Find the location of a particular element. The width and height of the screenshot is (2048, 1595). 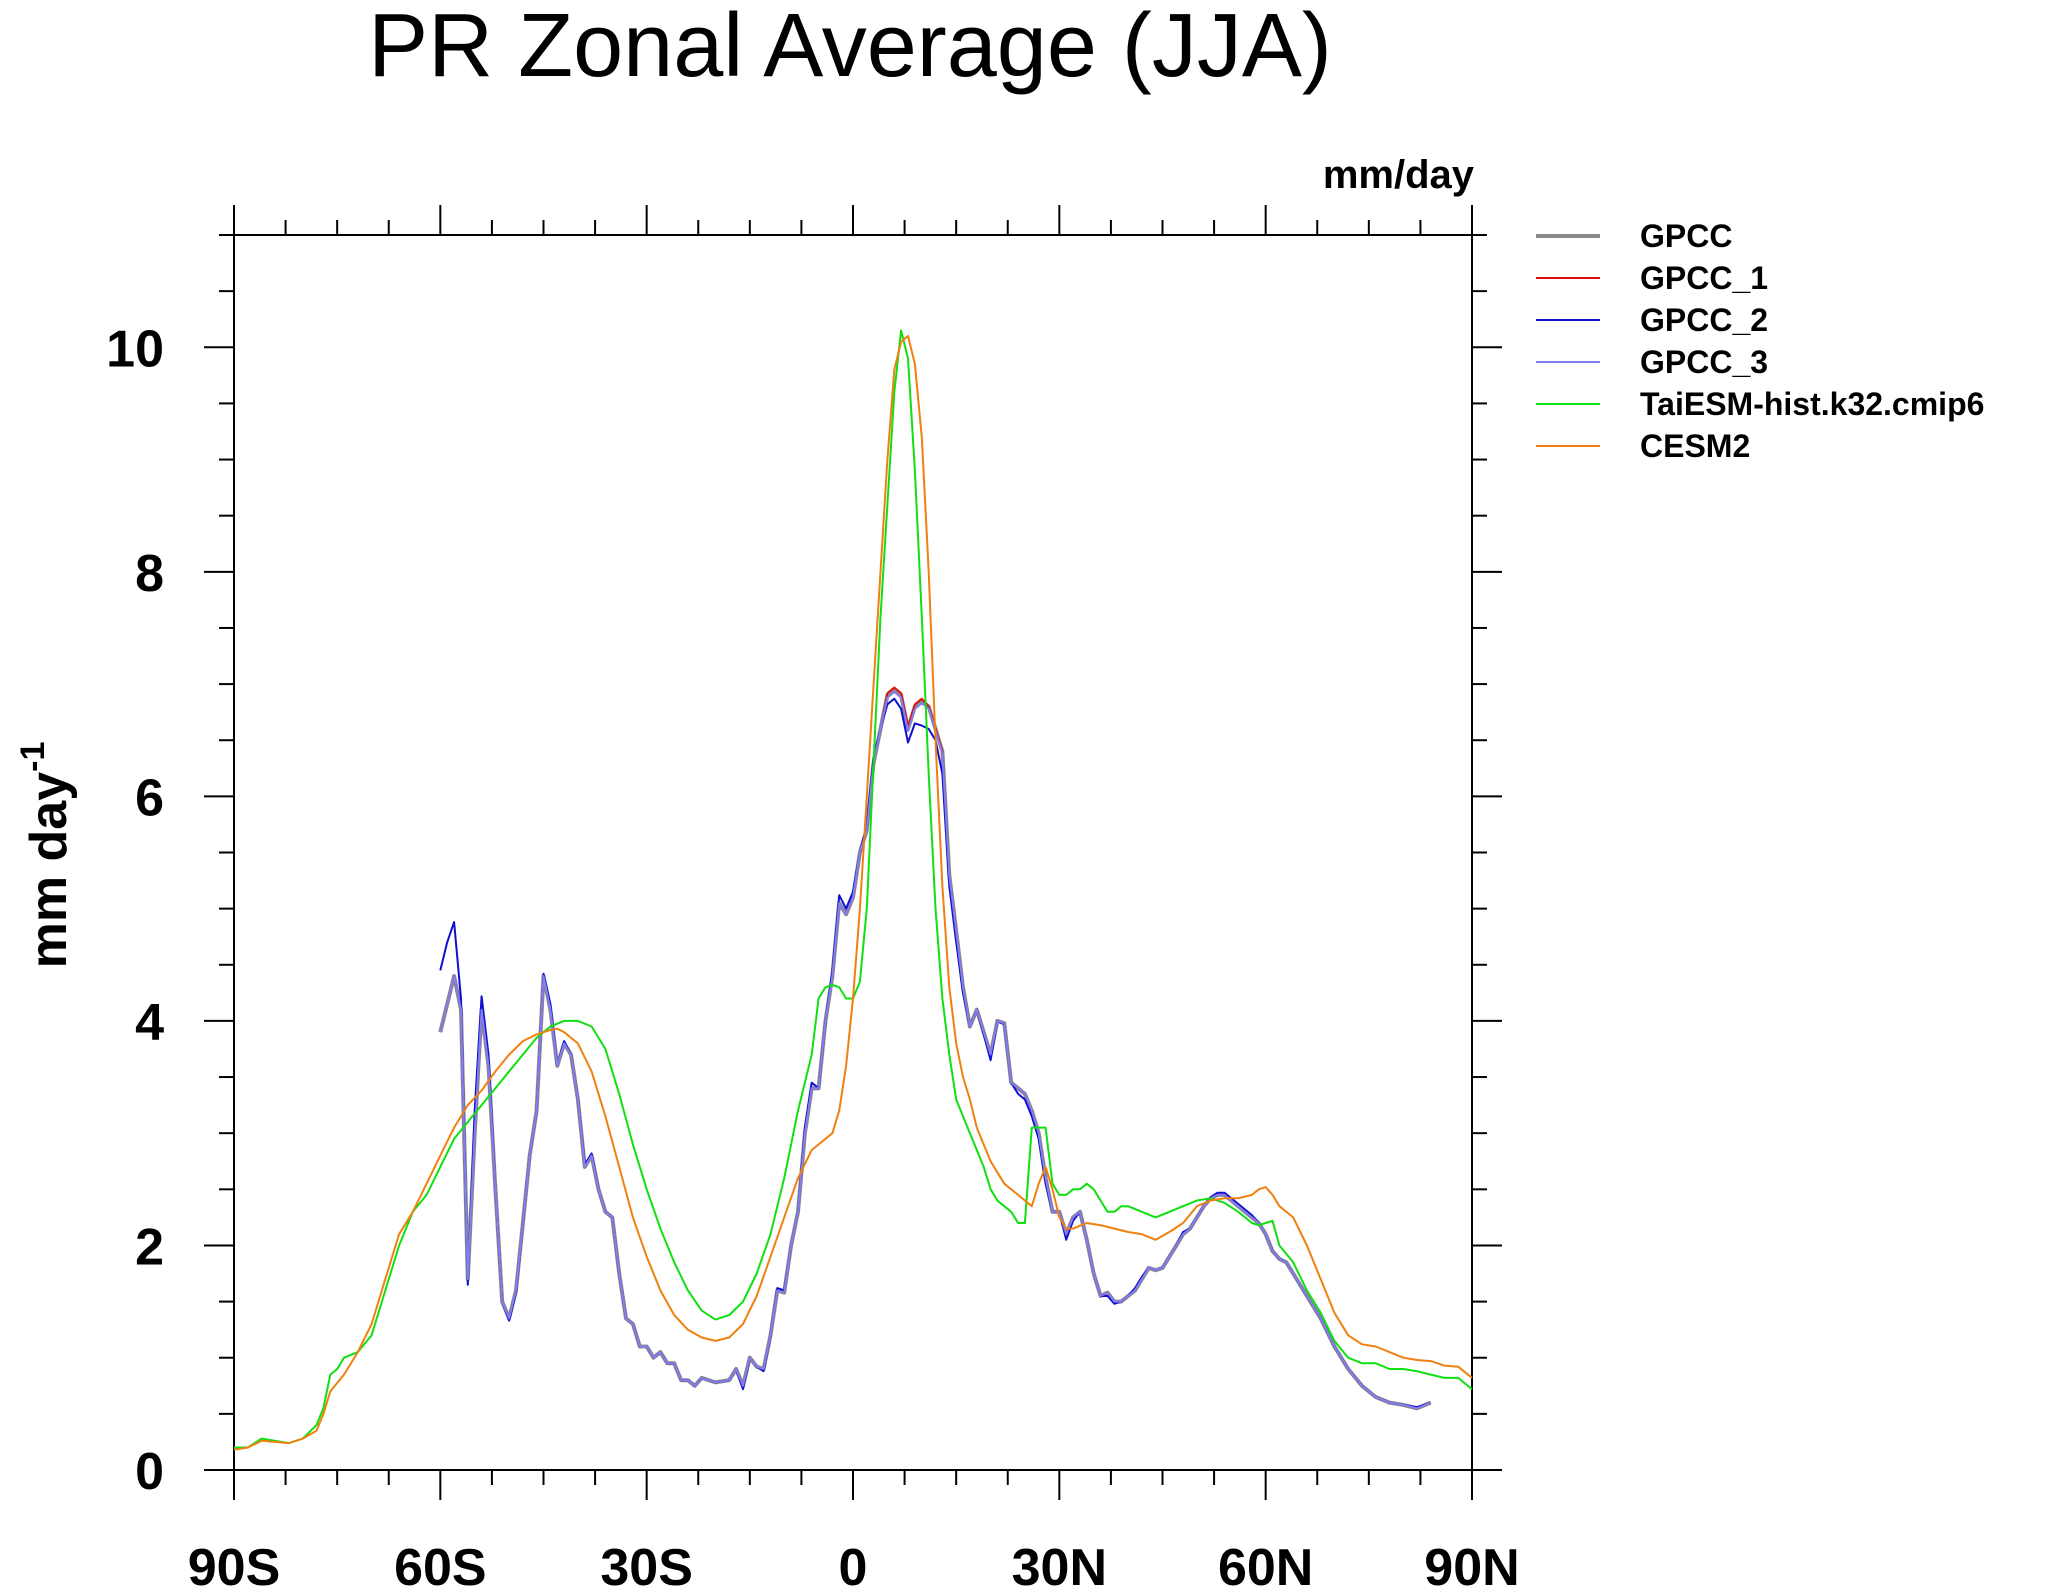

legend-label: GPCC_1 is located at coordinates (1704, 278).